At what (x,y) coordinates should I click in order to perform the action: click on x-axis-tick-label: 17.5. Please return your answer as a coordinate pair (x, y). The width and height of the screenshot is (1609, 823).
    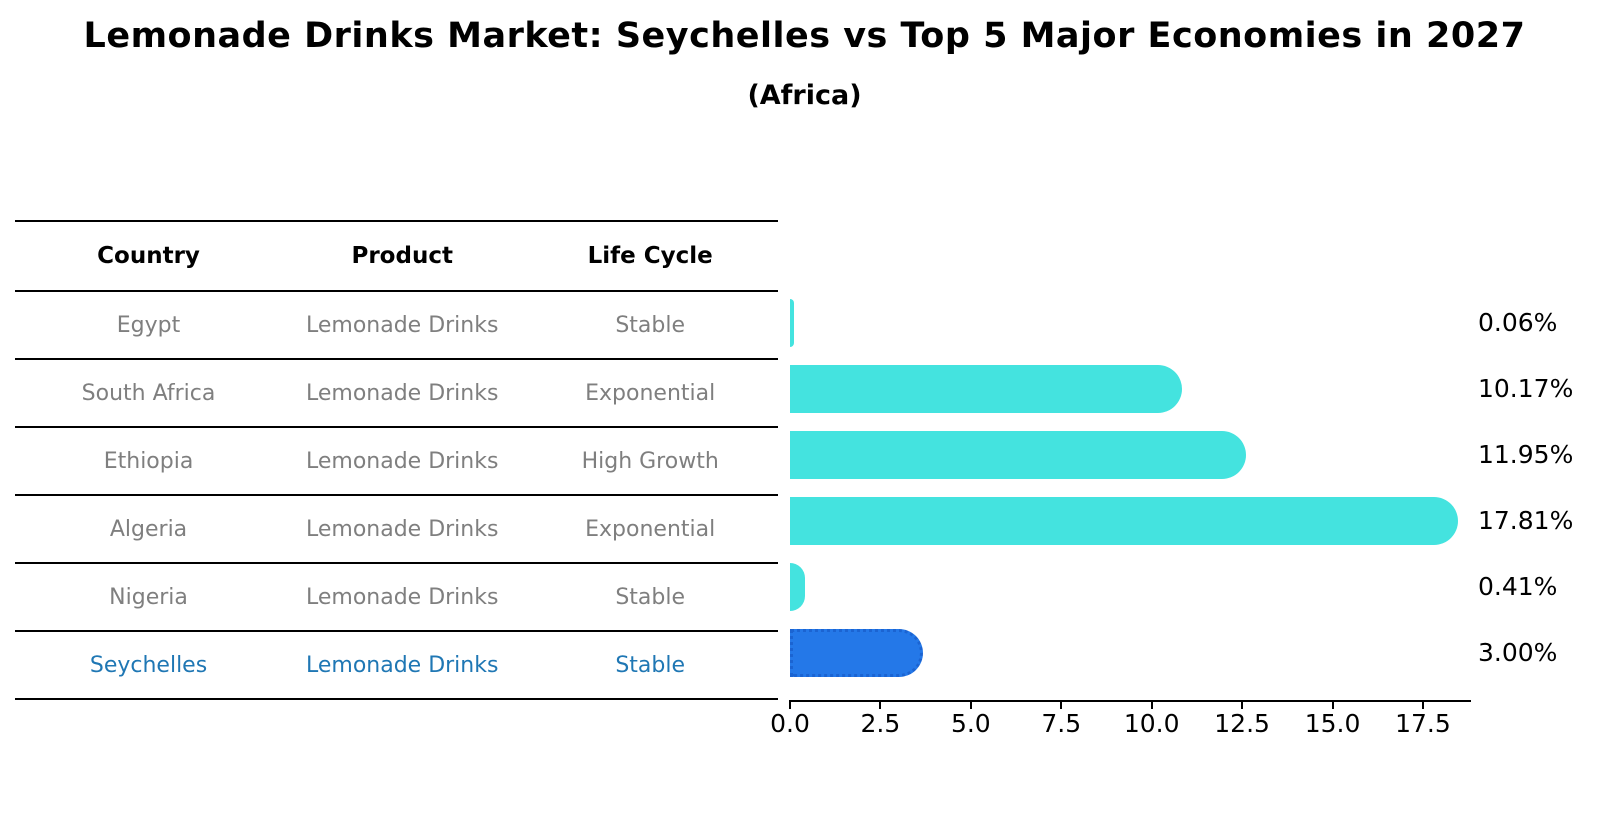
    Looking at the image, I should click on (1423, 723).